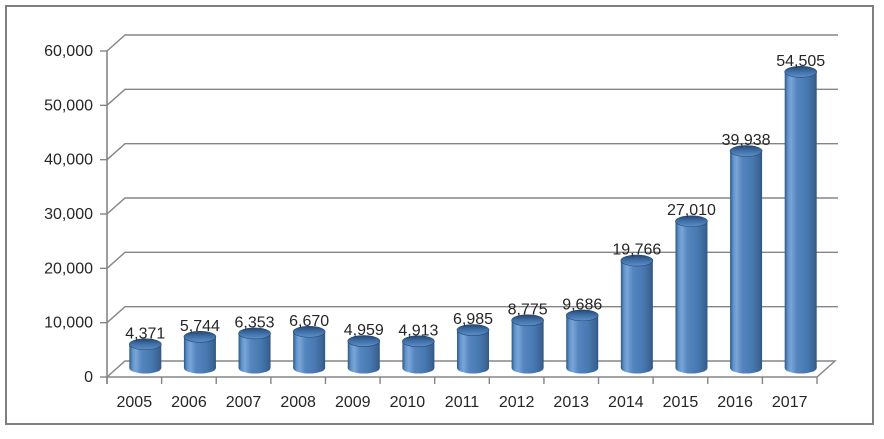  Describe the element at coordinates (473, 349) in the screenshot. I see `bar-2011` at that location.